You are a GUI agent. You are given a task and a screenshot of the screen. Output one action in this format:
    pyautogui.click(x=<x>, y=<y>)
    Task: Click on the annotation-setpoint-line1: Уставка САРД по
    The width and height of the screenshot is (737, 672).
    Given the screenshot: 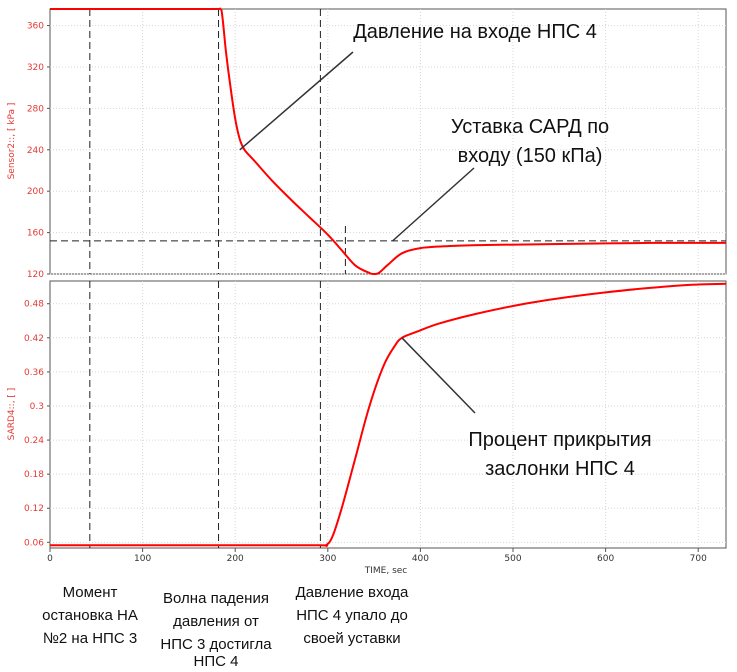 What is the action you would take?
    pyautogui.click(x=530, y=127)
    